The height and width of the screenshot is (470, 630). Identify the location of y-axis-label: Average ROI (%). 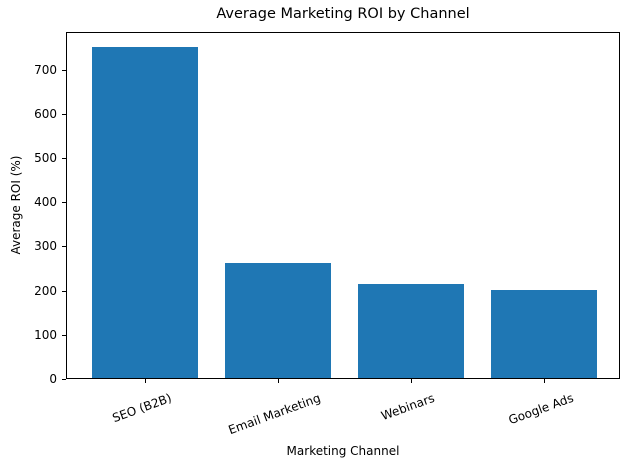
(16, 205).